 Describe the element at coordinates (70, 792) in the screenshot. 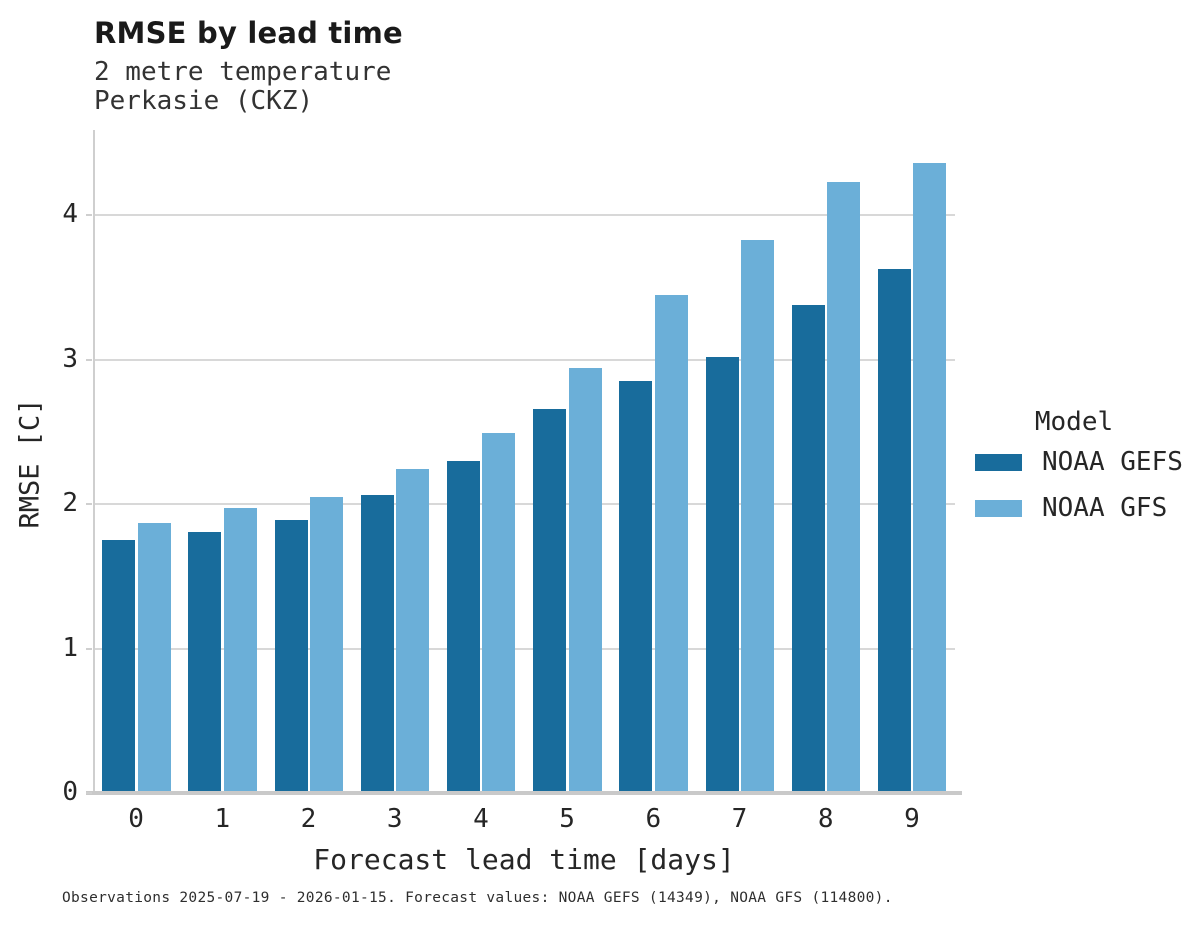

I see `y-tick-label-0: 0` at that location.